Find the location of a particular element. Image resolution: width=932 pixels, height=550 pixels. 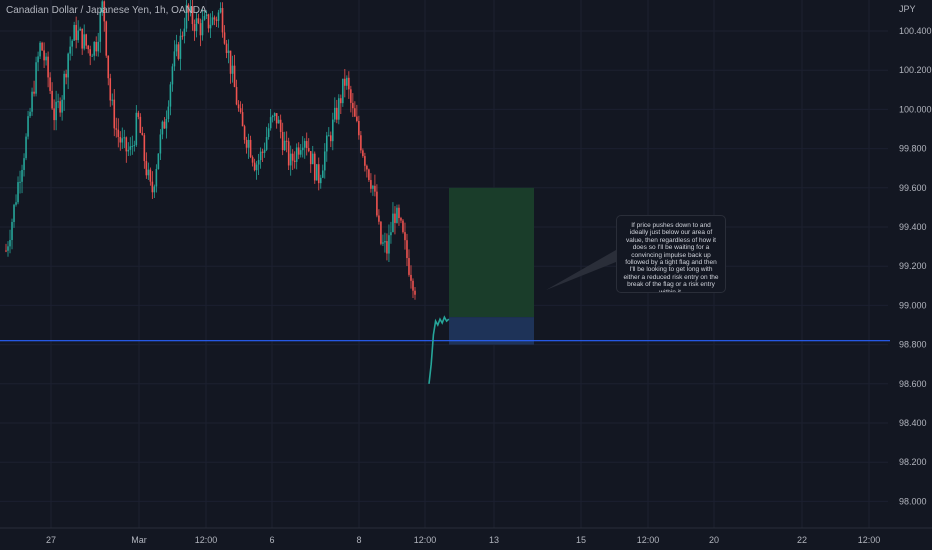

y-tick-label: 99.800 is located at coordinates (913, 149).